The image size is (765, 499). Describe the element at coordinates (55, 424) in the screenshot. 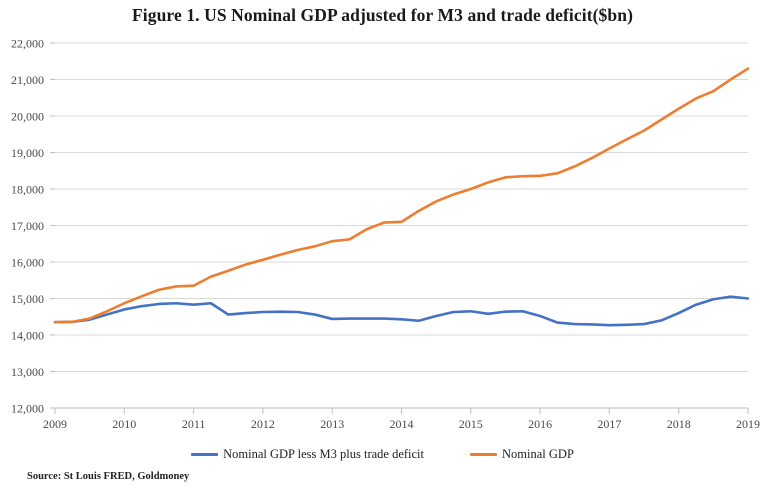

I see `x-axis-tick-label: 2009` at that location.